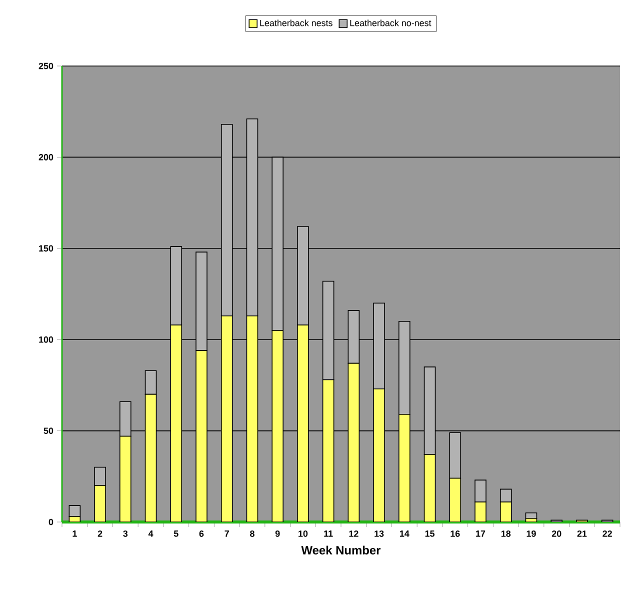  I want to click on x-tick-label: 8, so click(252, 533).